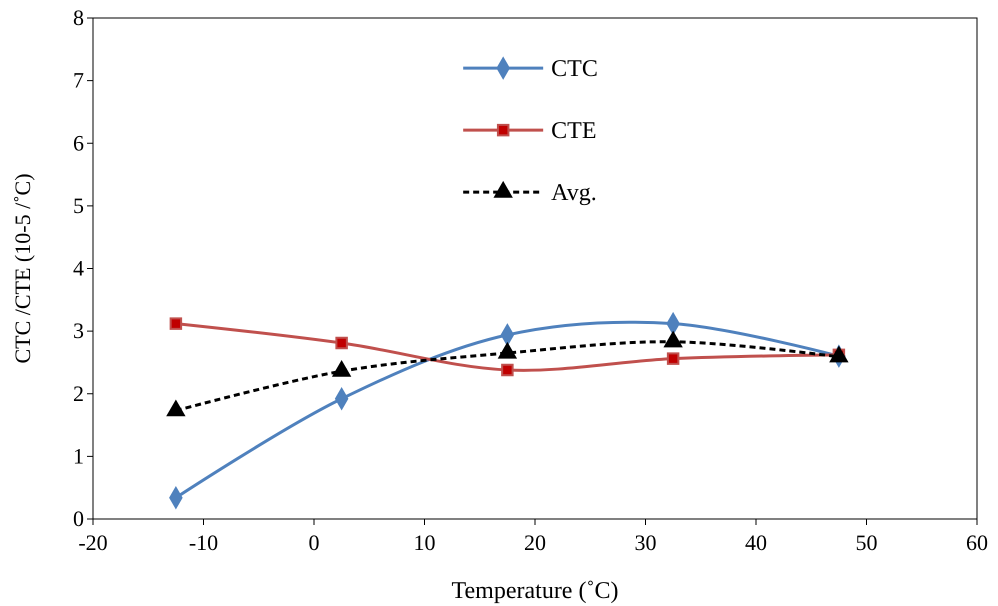  Describe the element at coordinates (756, 542) in the screenshot. I see `x-tick-label: 40` at that location.